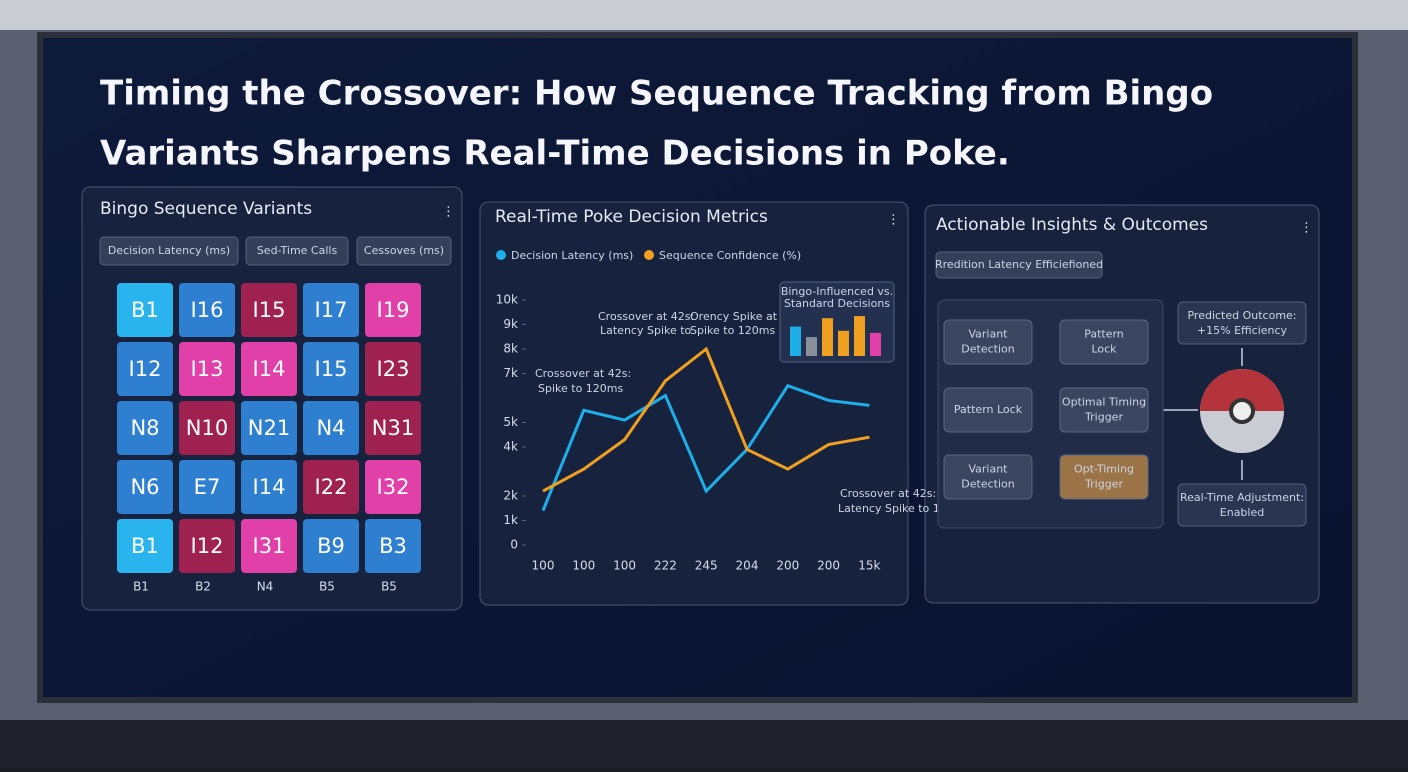  Describe the element at coordinates (1242, 390) in the screenshot. I see `poke-ball-top` at that location.